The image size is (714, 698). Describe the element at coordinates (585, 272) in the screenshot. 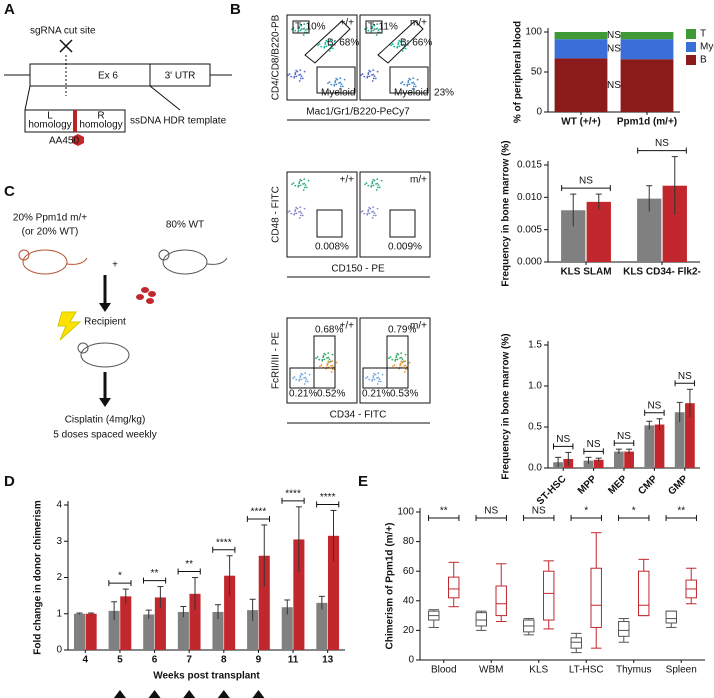

I see `x-tick-label: KLS SLAM` at that location.